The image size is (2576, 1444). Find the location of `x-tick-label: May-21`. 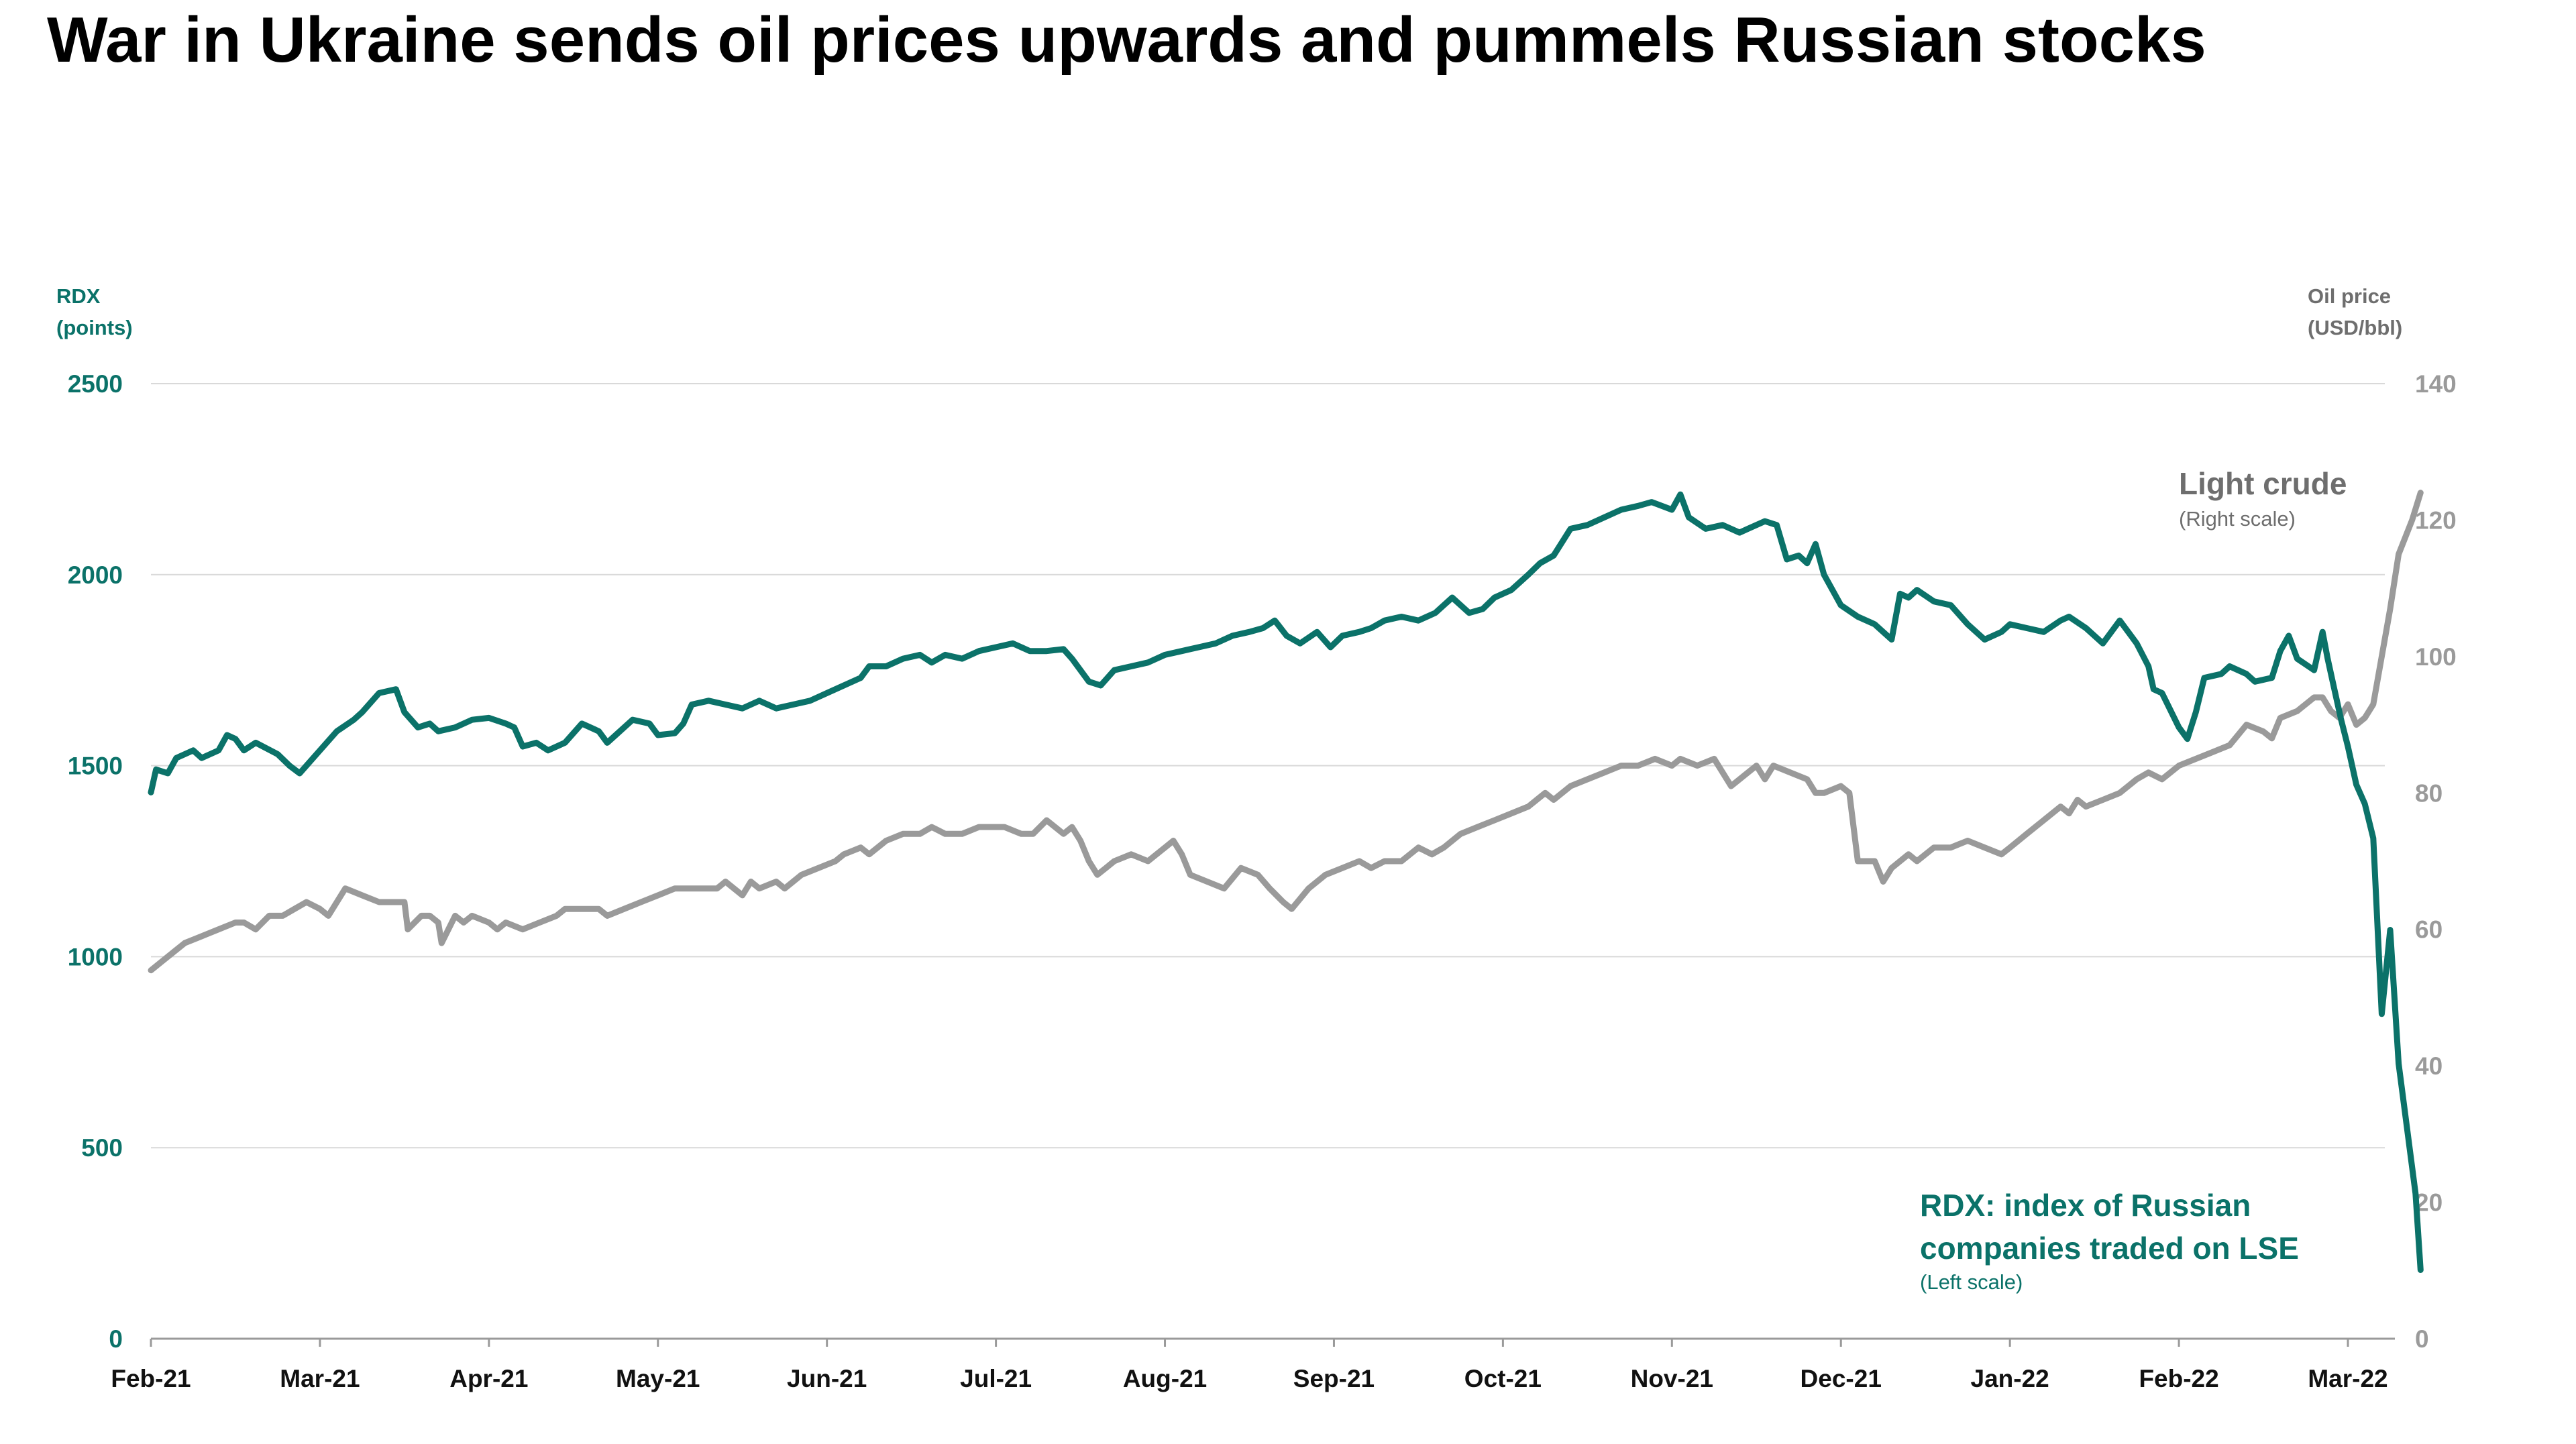

x-tick-label: May-21 is located at coordinates (658, 1378).